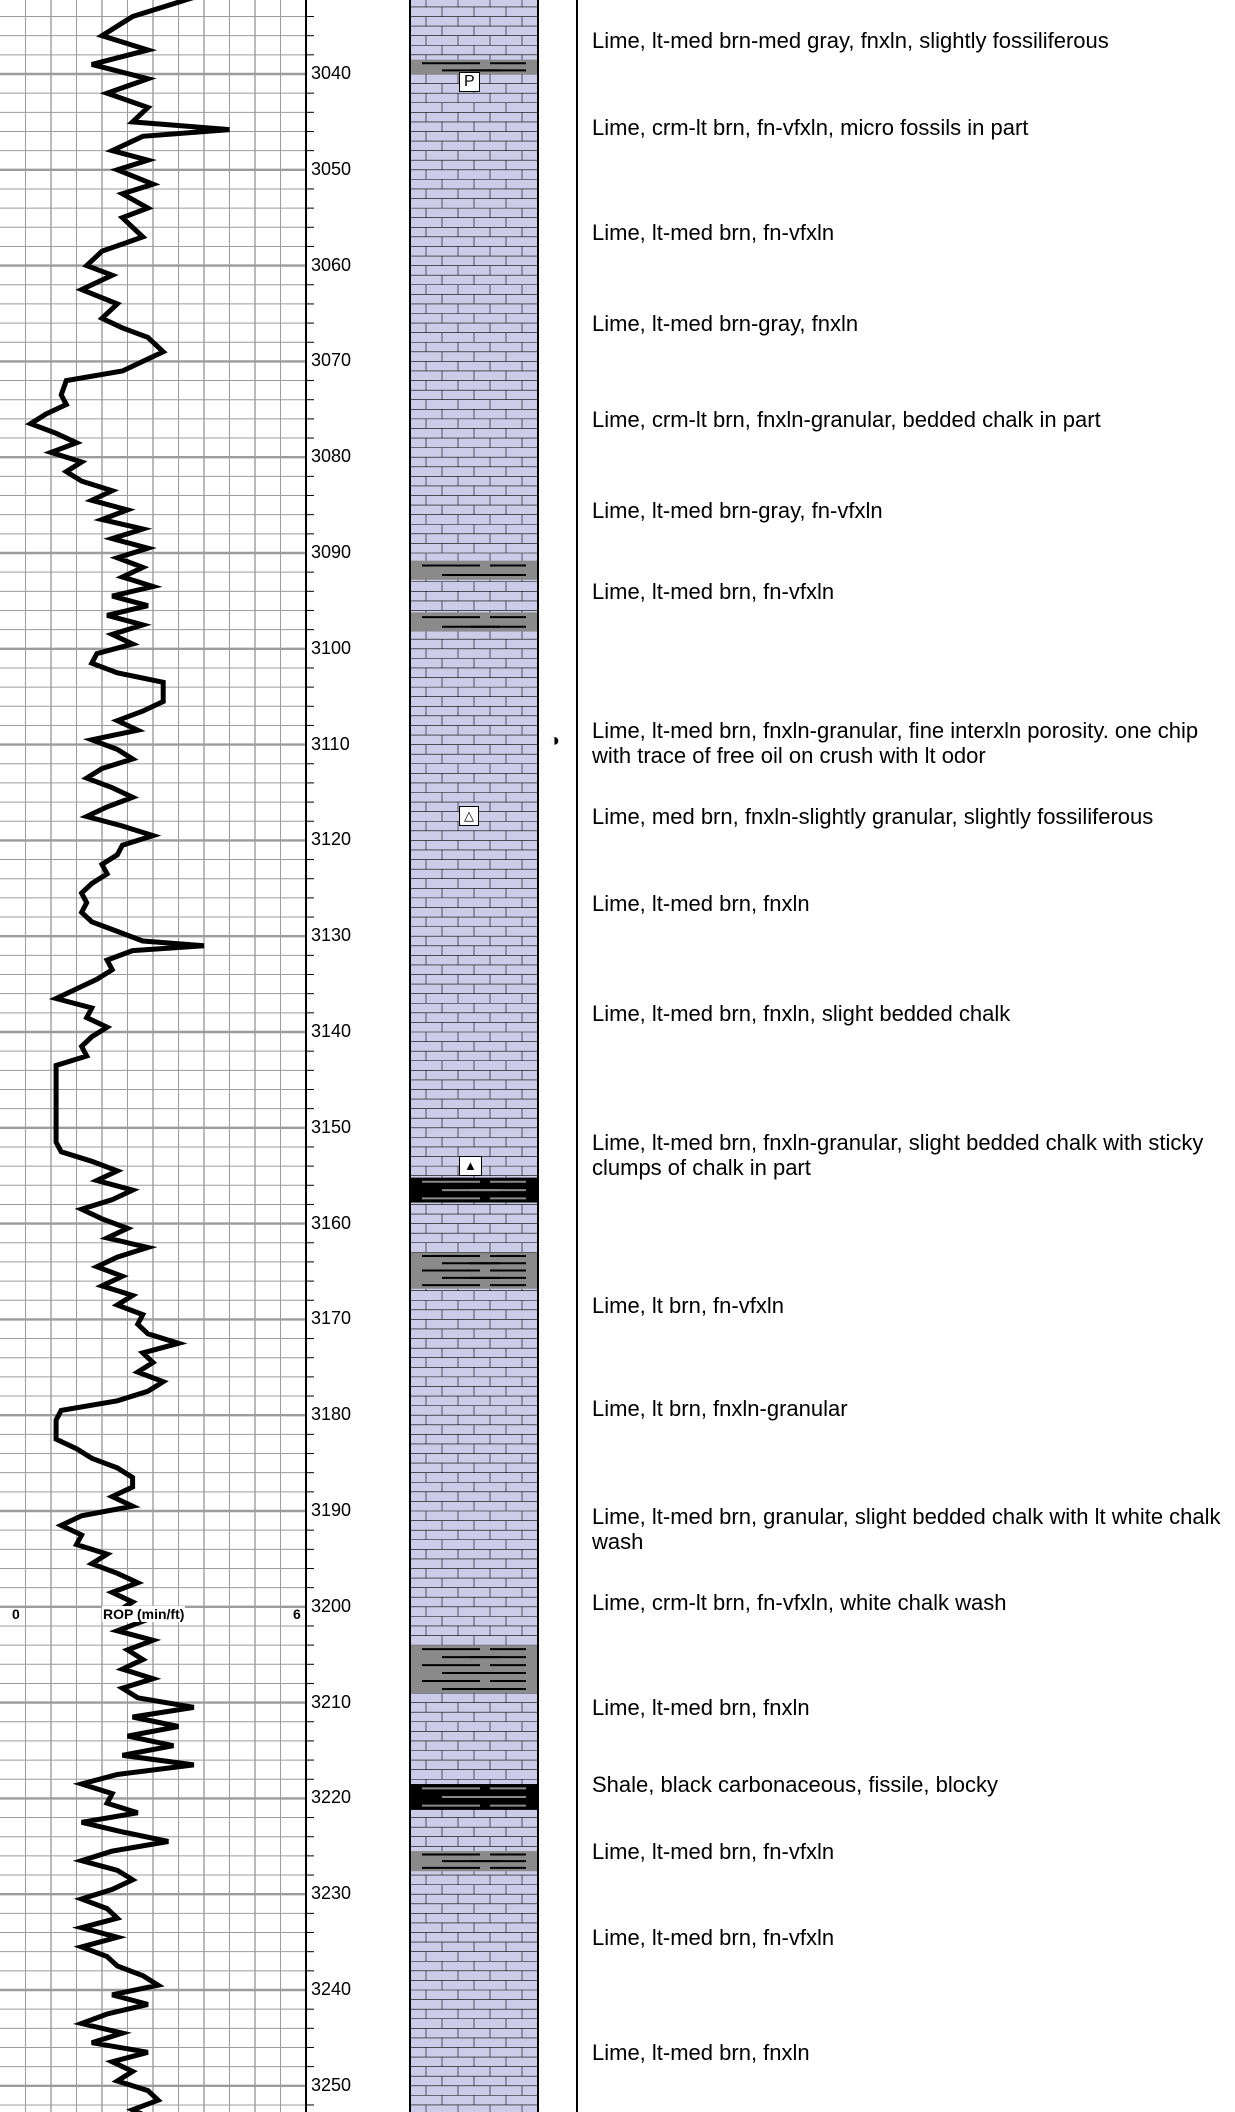 The width and height of the screenshot is (1235, 2112). Describe the element at coordinates (474, 1056) in the screenshot. I see `lithology-column` at that location.